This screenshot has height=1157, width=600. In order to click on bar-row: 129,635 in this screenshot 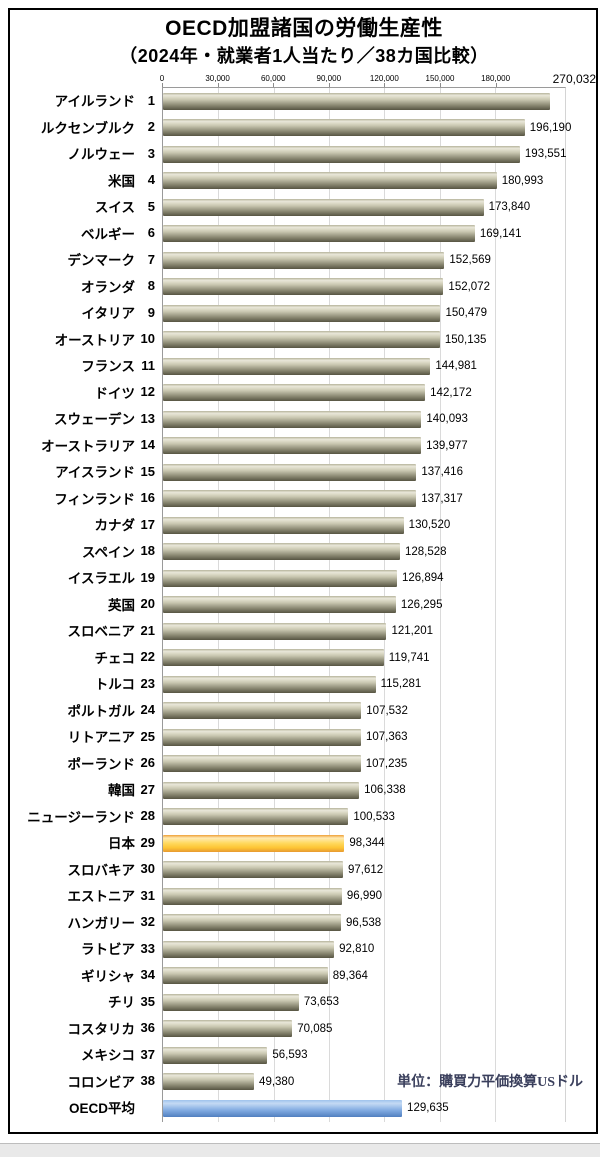, I will do `click(364, 1108)`.